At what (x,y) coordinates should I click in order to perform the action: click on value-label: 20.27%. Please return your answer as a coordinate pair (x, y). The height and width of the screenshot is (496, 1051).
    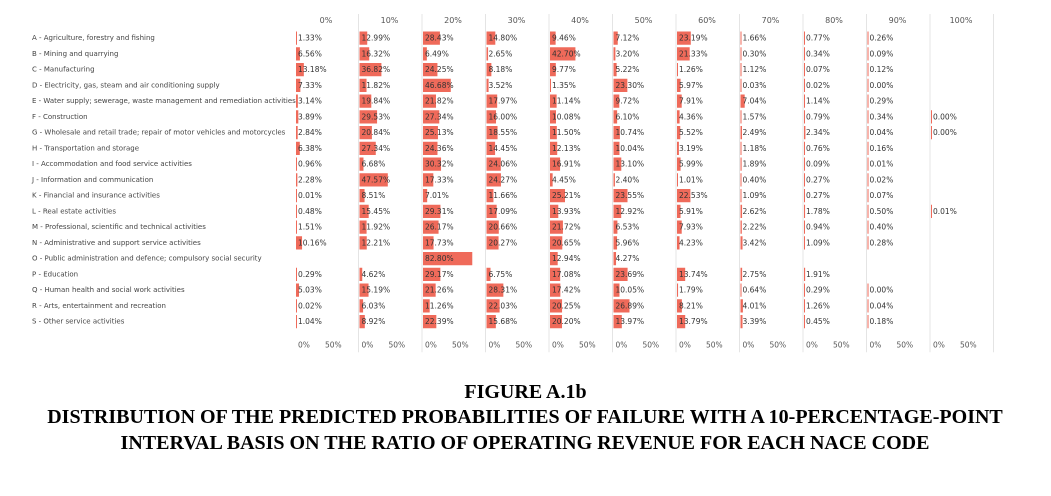
    Looking at the image, I should click on (503, 242).